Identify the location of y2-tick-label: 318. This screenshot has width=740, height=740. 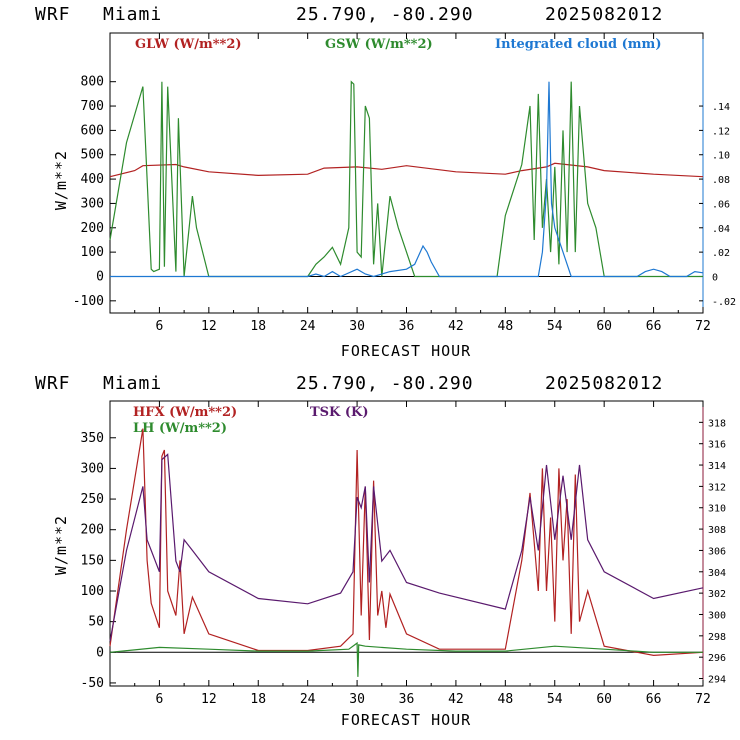
(717, 423).